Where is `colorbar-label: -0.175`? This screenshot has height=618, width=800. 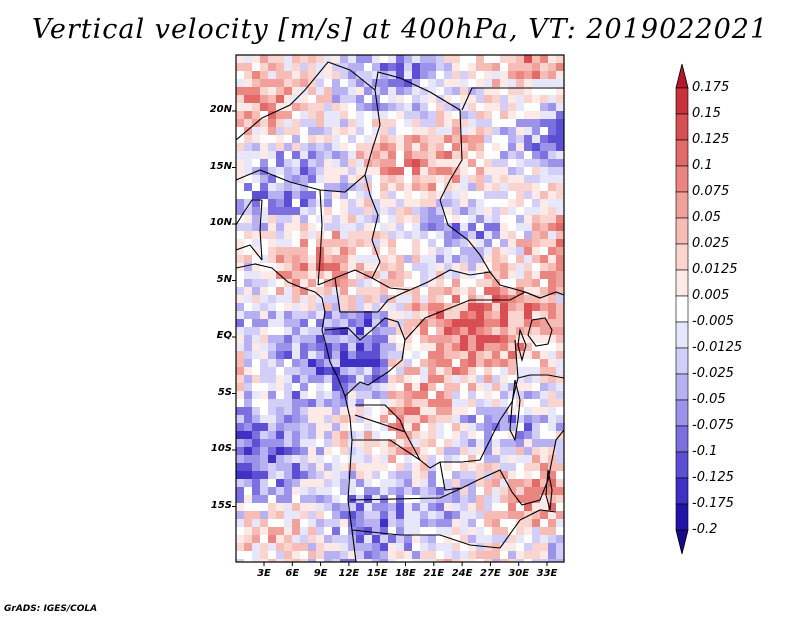
colorbar-label: -0.175 is located at coordinates (713, 503).